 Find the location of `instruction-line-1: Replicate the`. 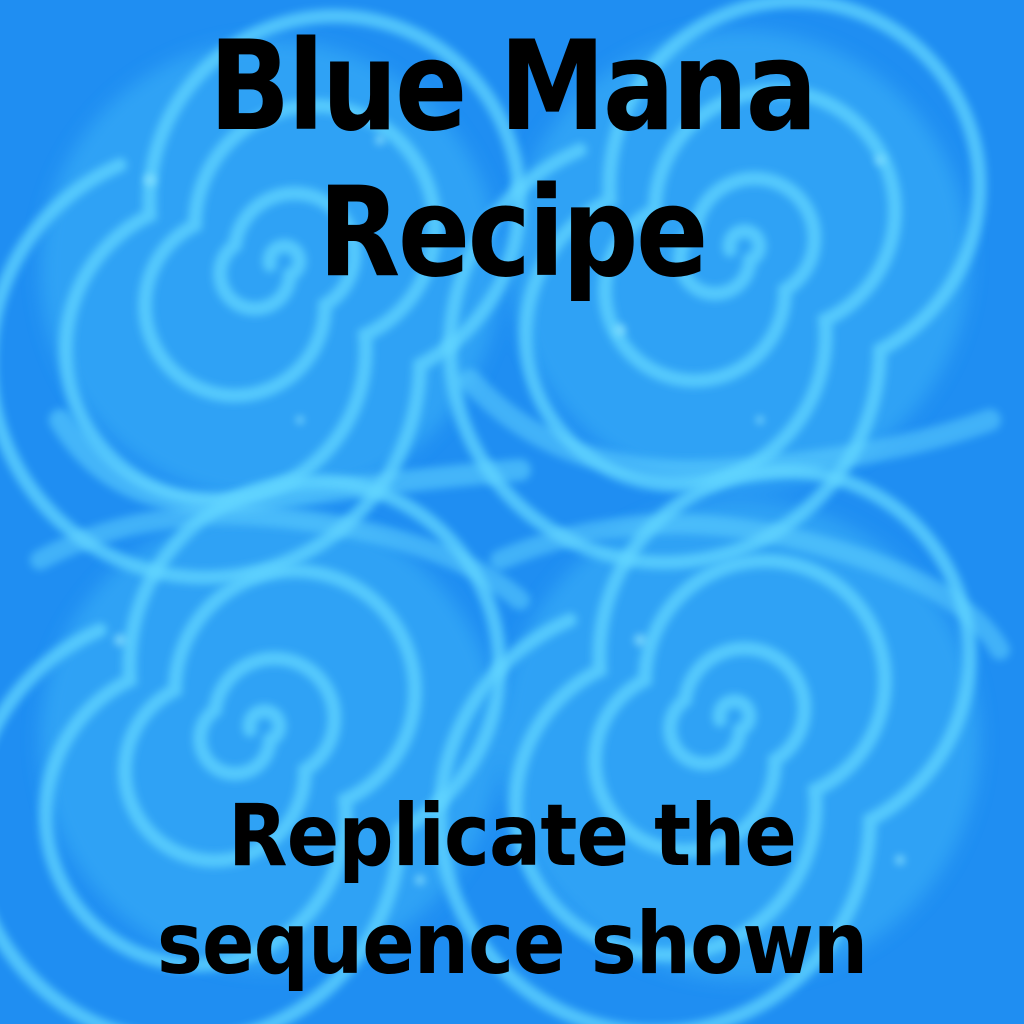

instruction-line-1: Replicate the is located at coordinates (512, 836).